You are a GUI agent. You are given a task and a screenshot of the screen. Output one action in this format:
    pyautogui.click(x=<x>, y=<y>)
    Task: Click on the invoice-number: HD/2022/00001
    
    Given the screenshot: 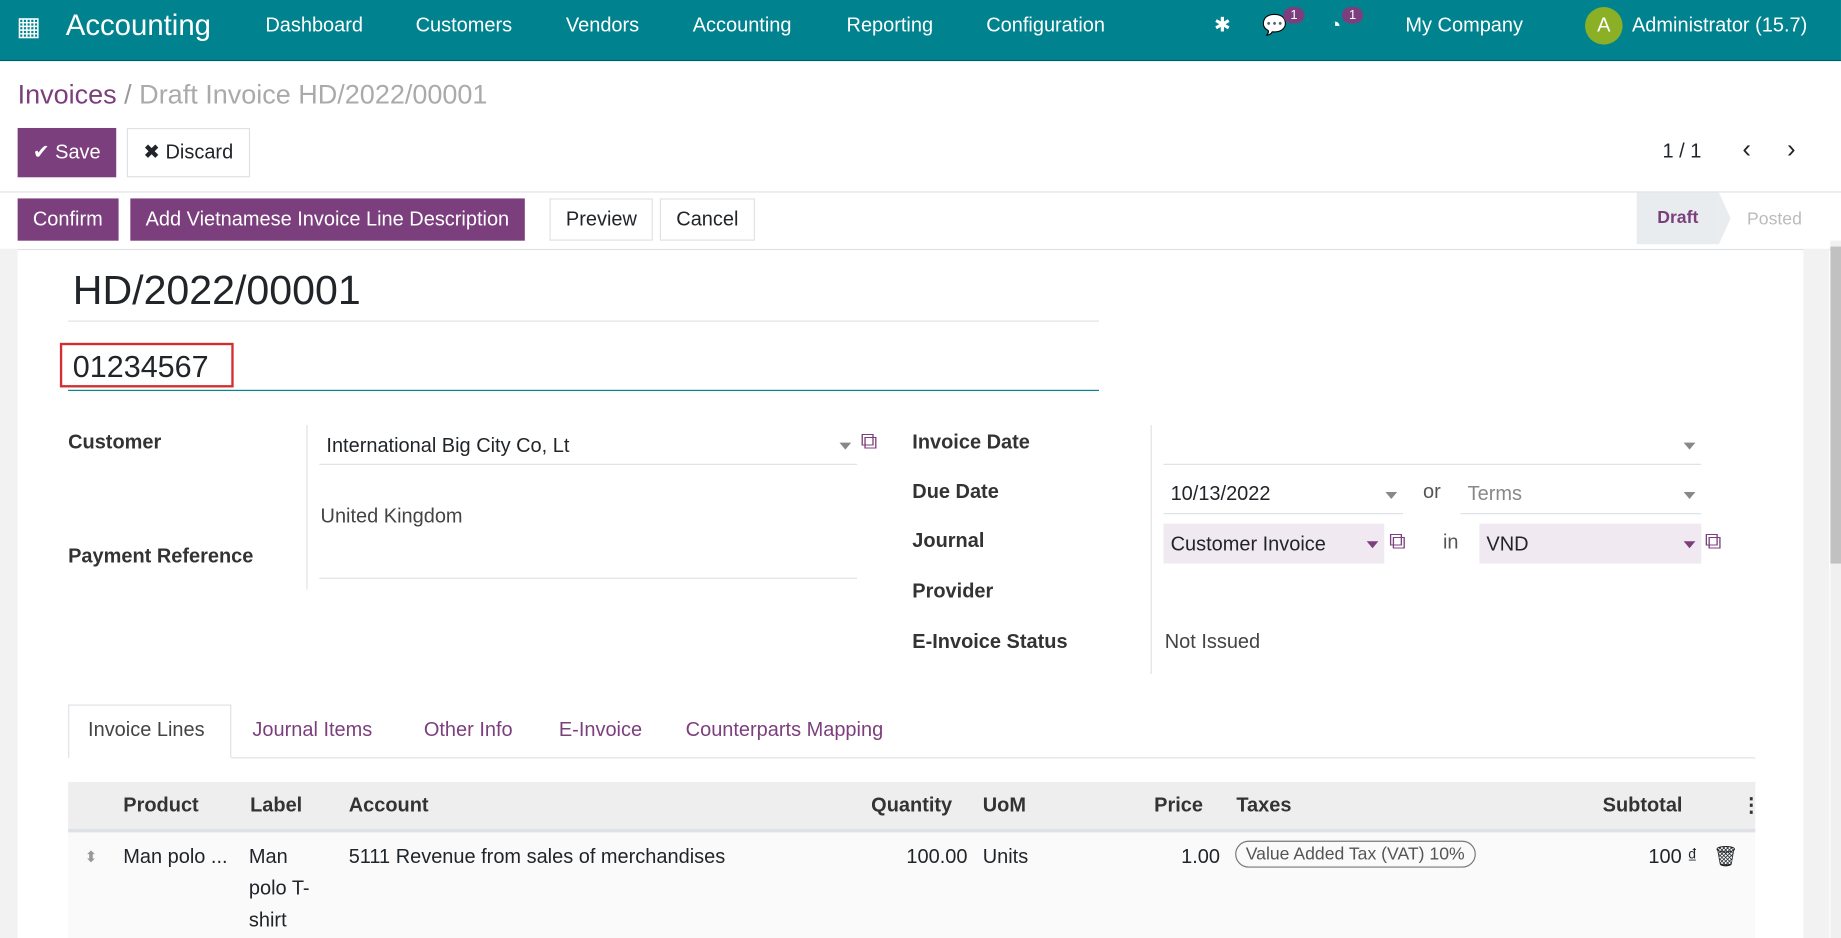 What is the action you would take?
    pyautogui.click(x=216, y=290)
    